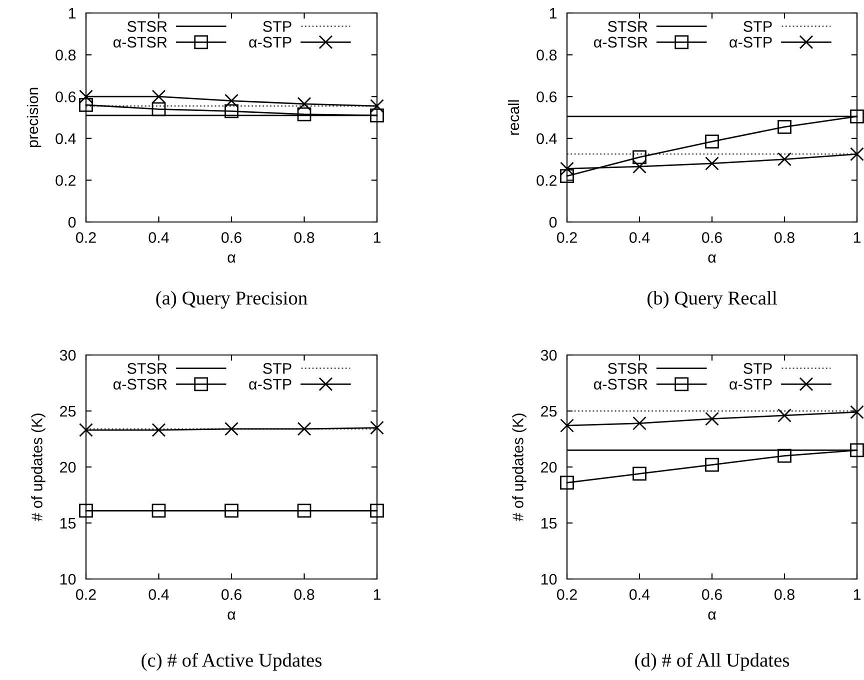 This screenshot has height=680, width=864. What do you see at coordinates (232, 299) in the screenshot?
I see `text: (a) Query Precision` at bounding box center [232, 299].